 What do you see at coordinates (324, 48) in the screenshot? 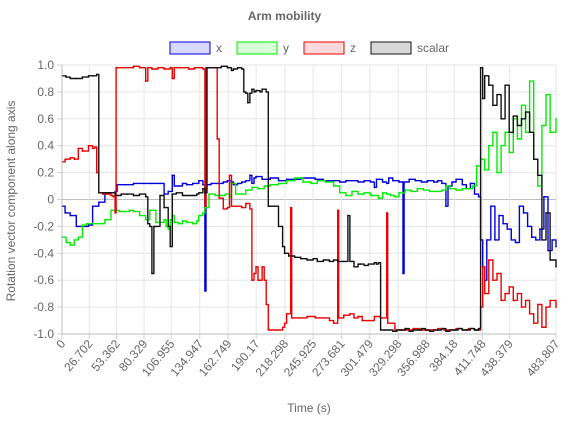
I see `legend-swatch` at bounding box center [324, 48].